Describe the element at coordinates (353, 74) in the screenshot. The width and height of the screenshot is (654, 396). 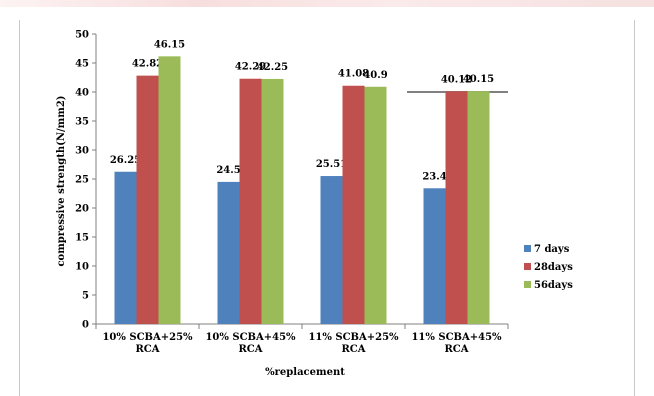
I see `data-label: 41.08` at that location.